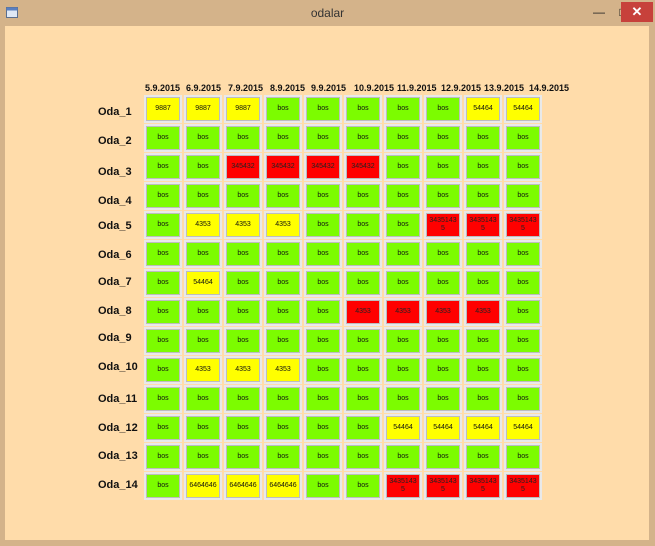  I want to click on close-icon: ✕, so click(637, 12).